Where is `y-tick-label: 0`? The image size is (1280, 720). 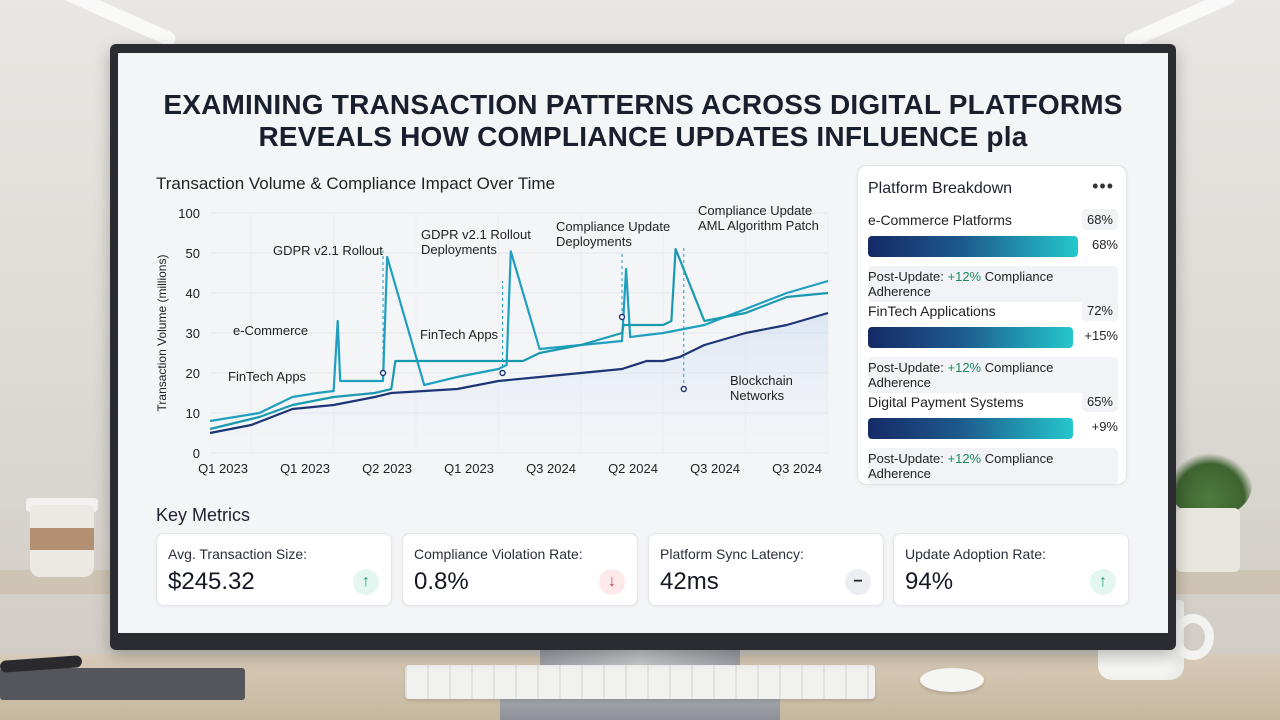 y-tick-label: 0 is located at coordinates (196, 453).